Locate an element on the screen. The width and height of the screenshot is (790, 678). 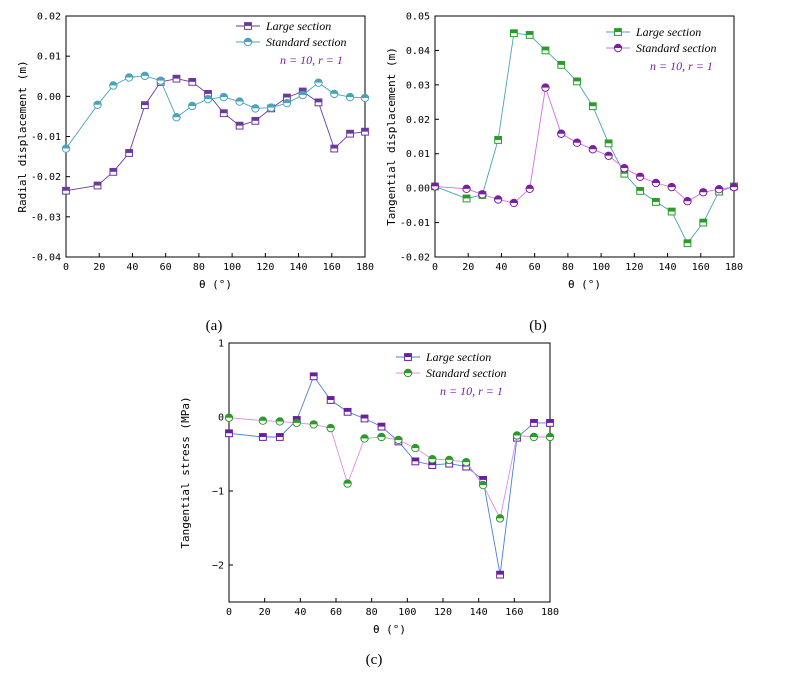
y-tick-label: 0.03 is located at coordinates (418, 85).